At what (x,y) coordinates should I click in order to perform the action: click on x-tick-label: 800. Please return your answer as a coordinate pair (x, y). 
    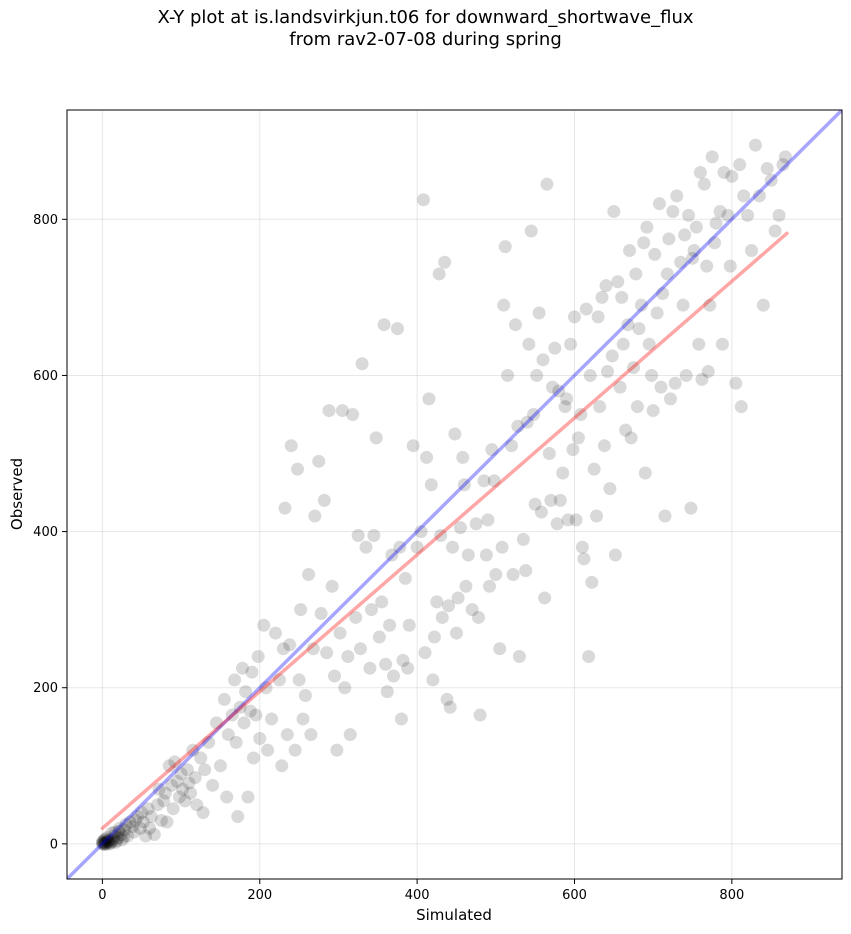
    Looking at the image, I should click on (731, 895).